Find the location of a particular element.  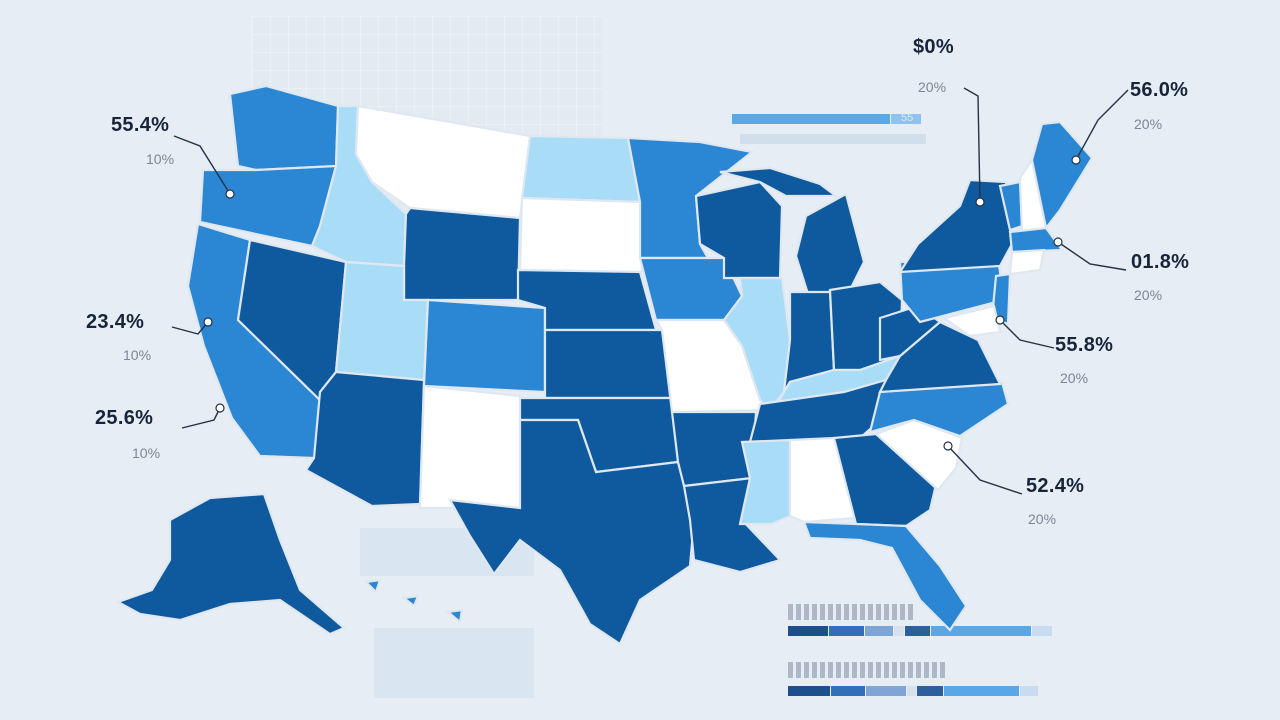

state-colorado is located at coordinates (484, 346).